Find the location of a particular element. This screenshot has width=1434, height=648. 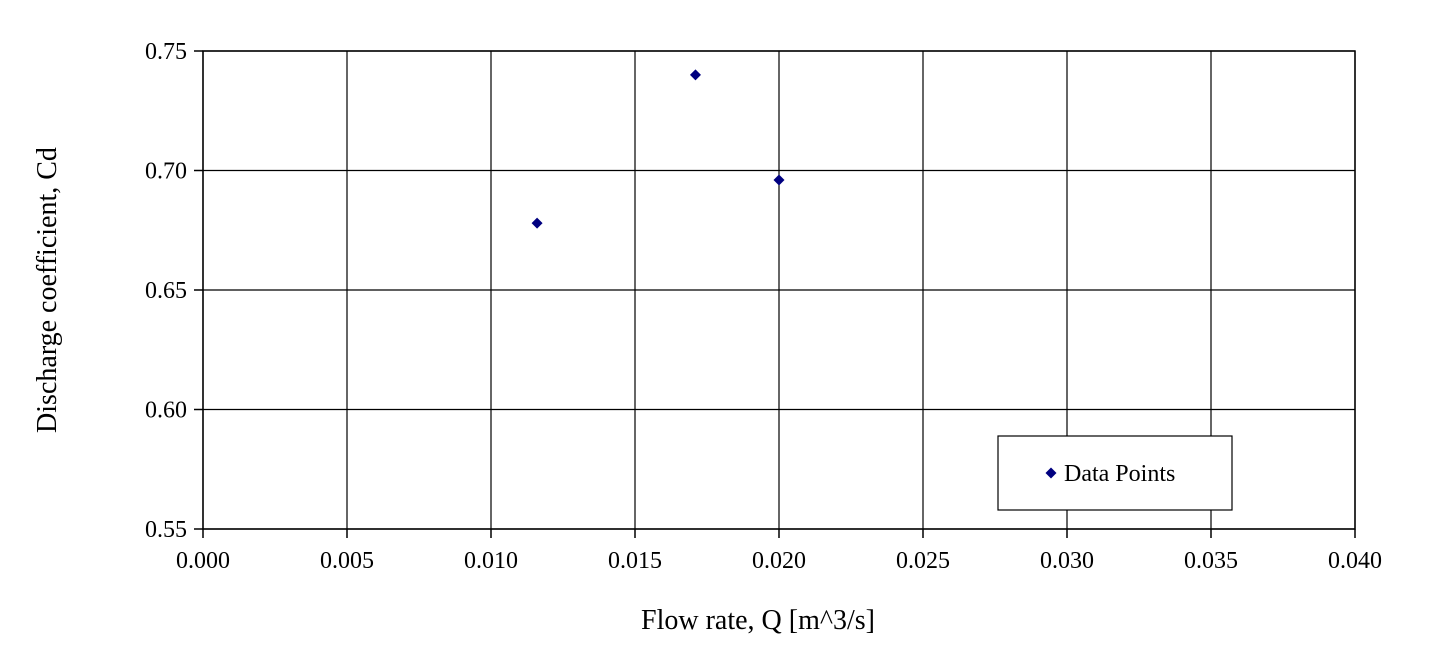

x-tick-label: 0.025 is located at coordinates (923, 561).